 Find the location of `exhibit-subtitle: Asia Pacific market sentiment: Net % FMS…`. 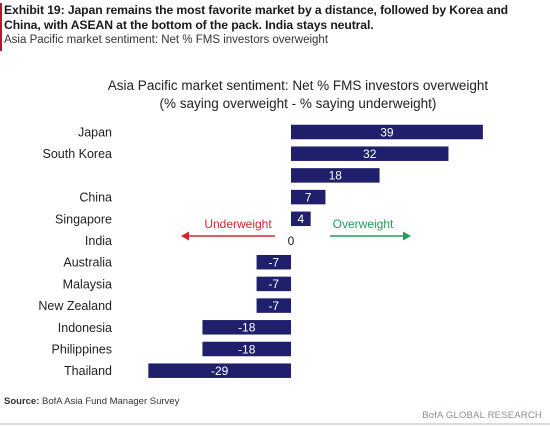

exhibit-subtitle: Asia Pacific market sentiment: Net % FMS… is located at coordinates (166, 40).